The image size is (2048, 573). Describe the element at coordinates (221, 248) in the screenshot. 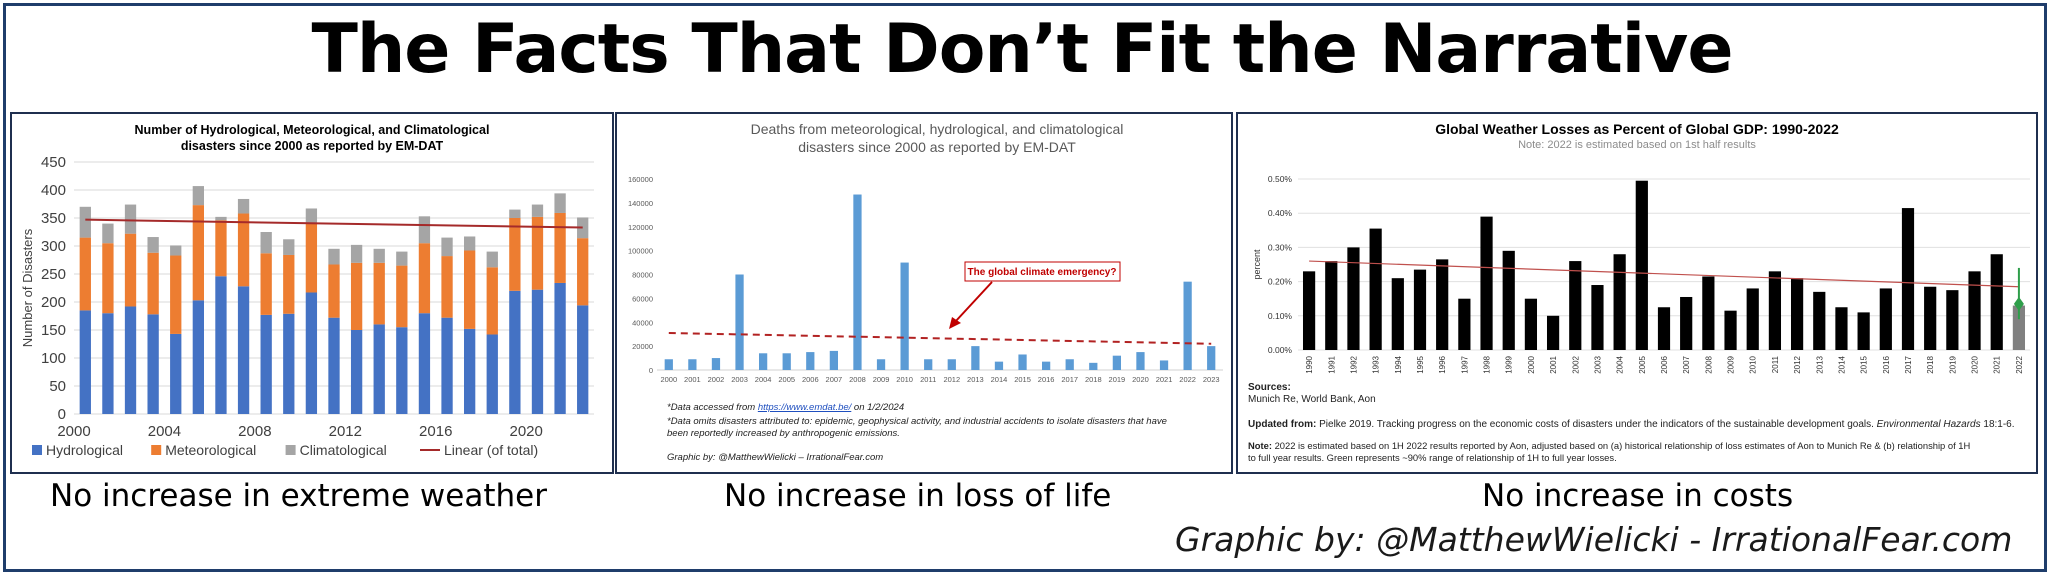

I see `bar-meteorological-2006` at that location.